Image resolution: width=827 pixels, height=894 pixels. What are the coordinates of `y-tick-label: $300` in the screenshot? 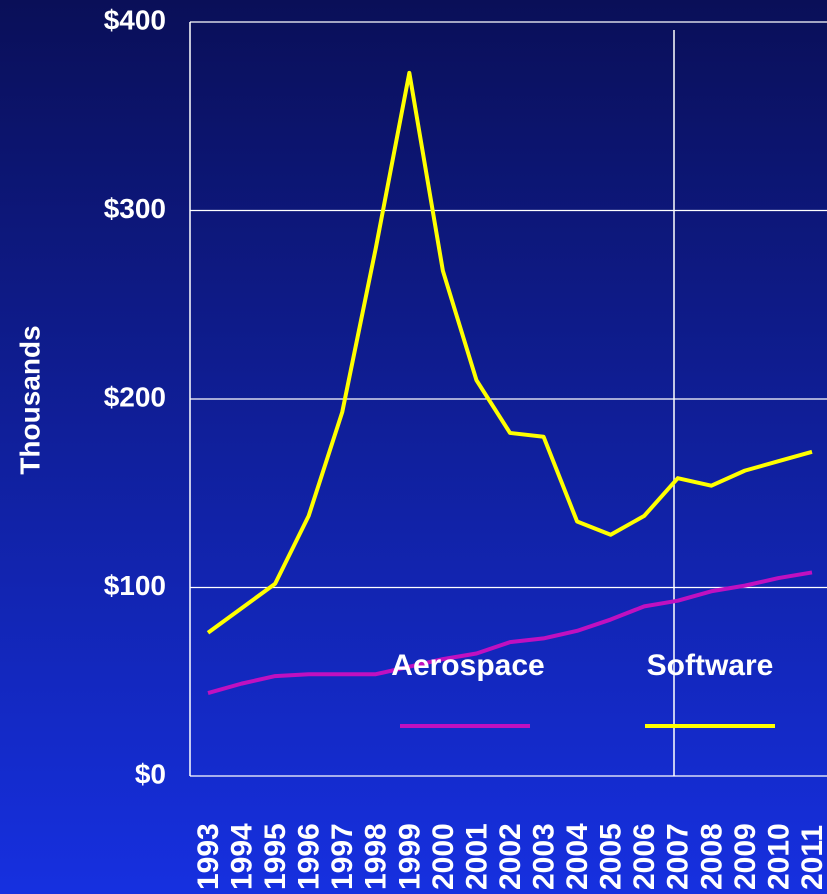 It's located at (135, 208).